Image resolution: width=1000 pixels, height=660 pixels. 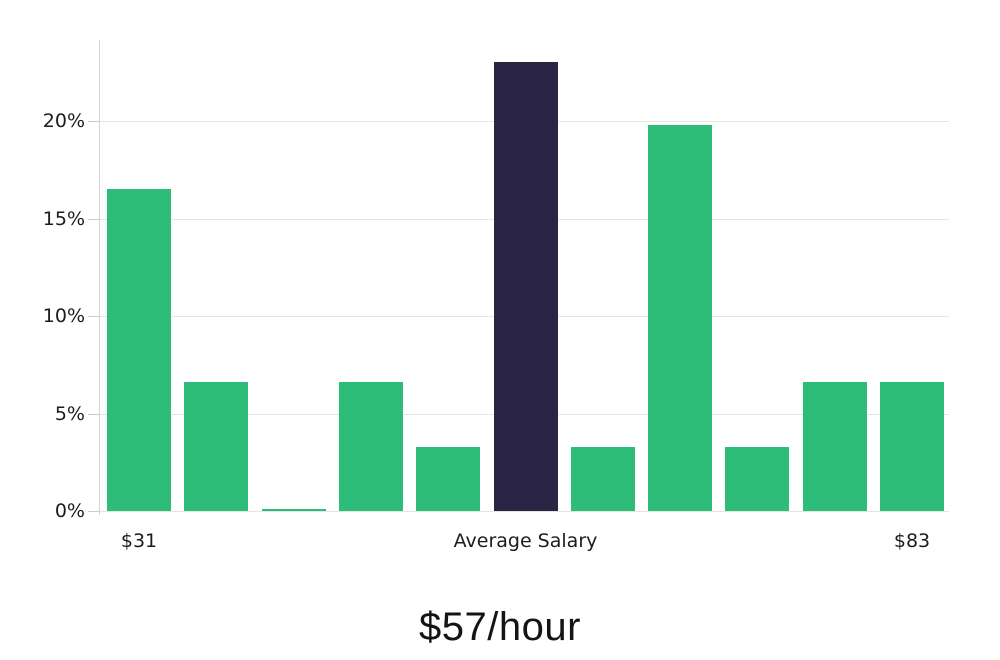 I want to click on y-gridline, so click(x=524, y=511).